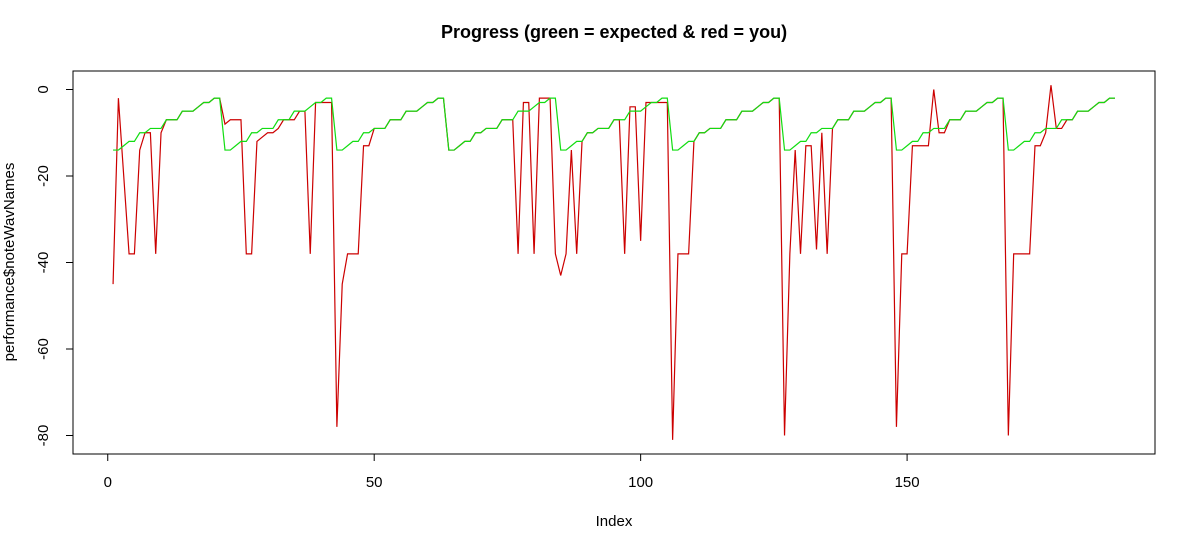 The height and width of the screenshot is (545, 1181). What do you see at coordinates (374, 482) in the screenshot?
I see `x-tick-label: 50` at bounding box center [374, 482].